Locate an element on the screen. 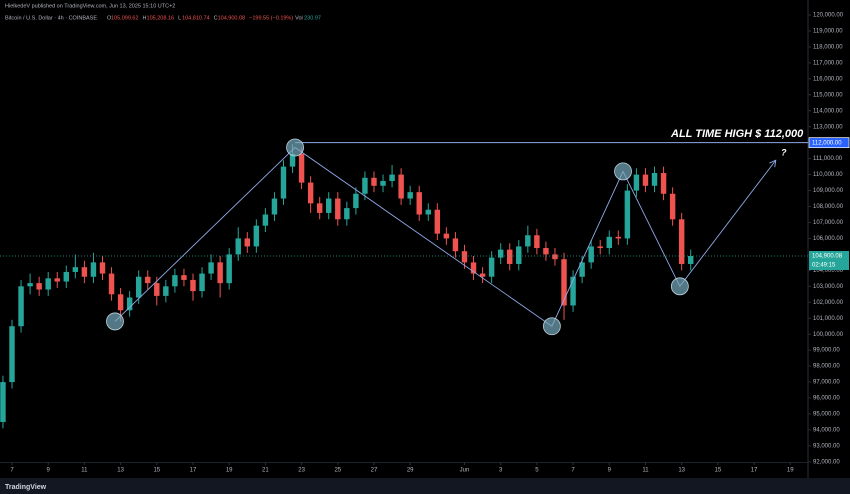 This screenshot has height=494, width=850. y-tick-label: 111,000.00 is located at coordinates (828, 159).